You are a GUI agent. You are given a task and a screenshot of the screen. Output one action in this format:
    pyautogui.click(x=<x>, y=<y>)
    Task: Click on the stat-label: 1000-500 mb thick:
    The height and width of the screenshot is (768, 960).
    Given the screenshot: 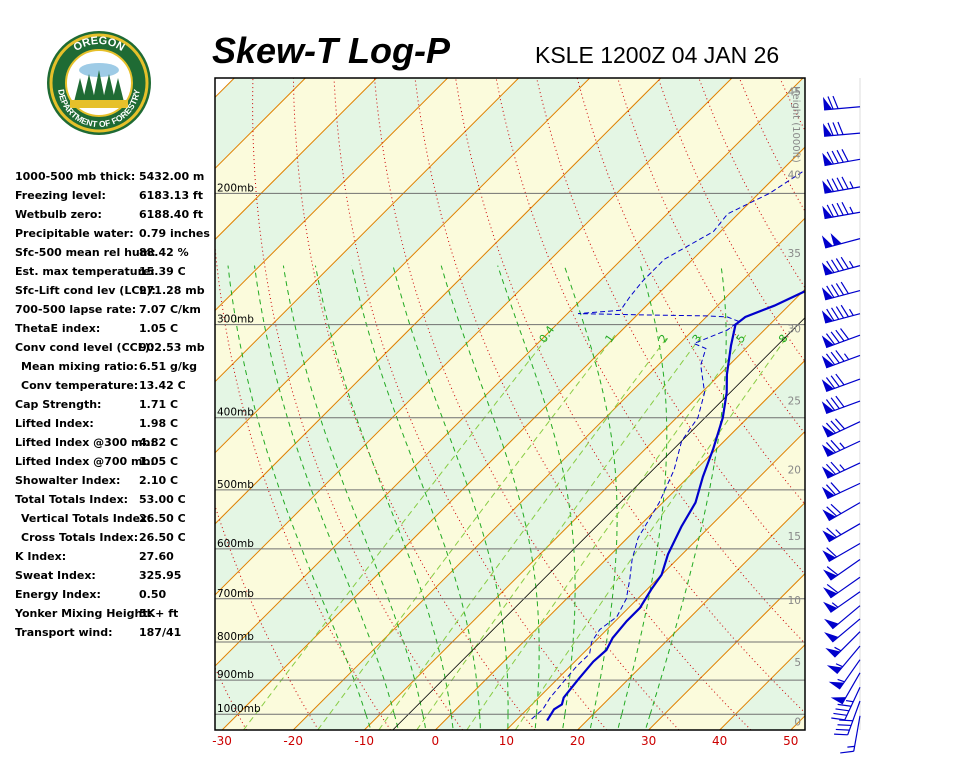 What is the action you would take?
    pyautogui.click(x=75, y=176)
    